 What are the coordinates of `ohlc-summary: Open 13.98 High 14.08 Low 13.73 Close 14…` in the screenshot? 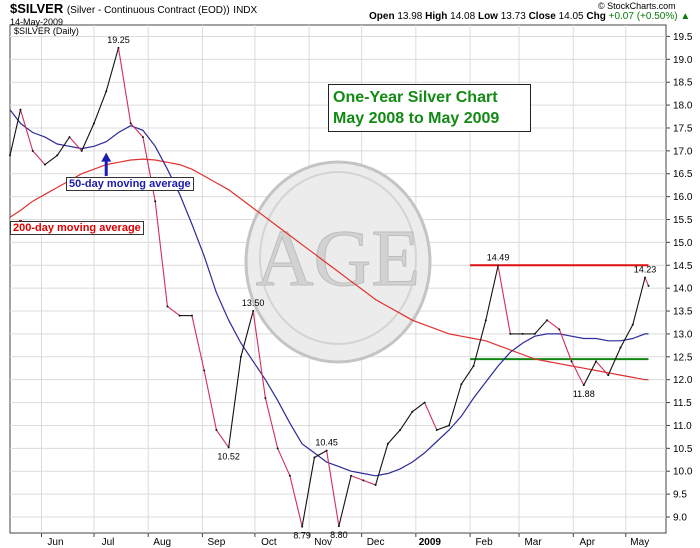 It's located at (529, 16).